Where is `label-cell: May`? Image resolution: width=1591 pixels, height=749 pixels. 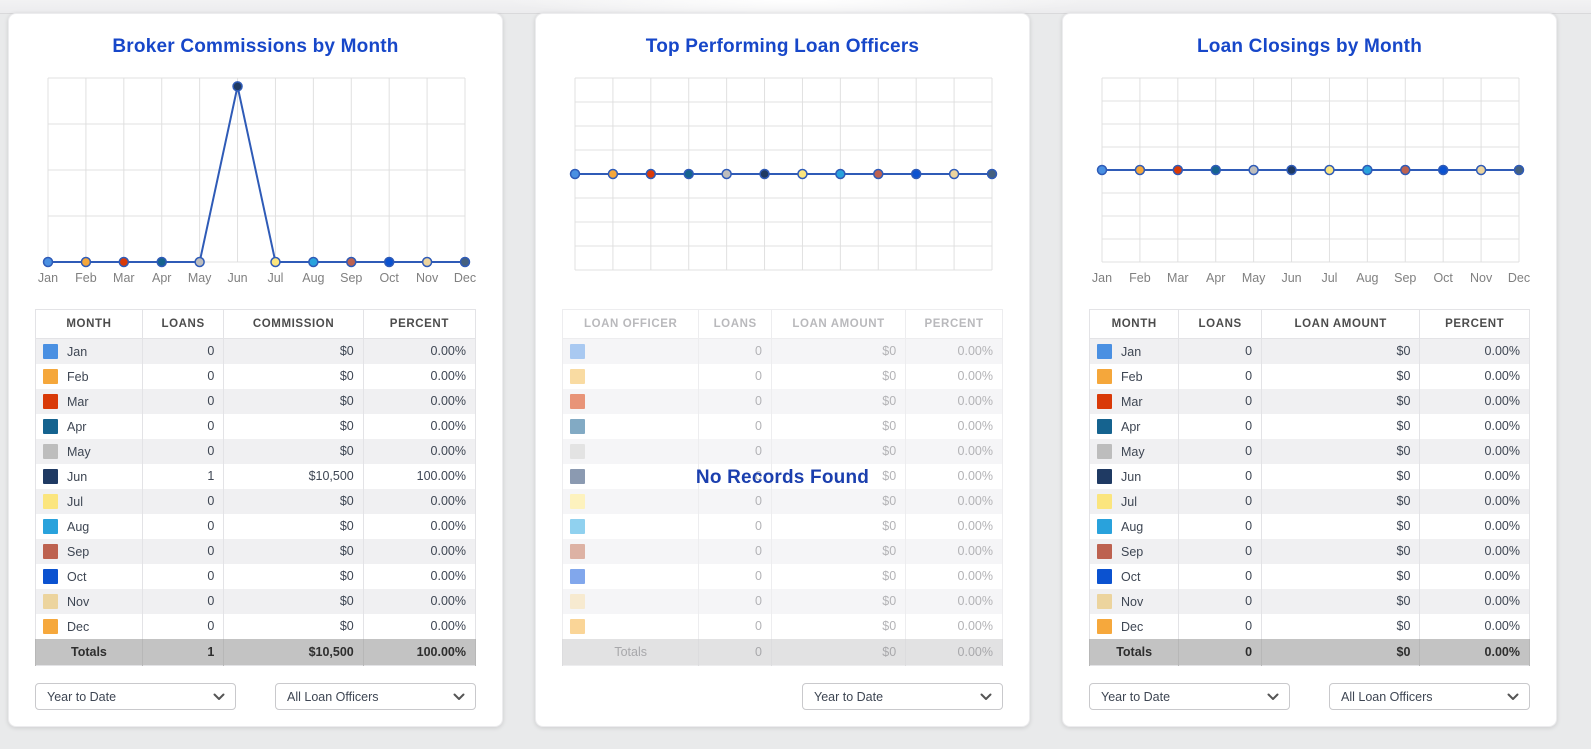
label-cell: May is located at coordinates (1134, 451).